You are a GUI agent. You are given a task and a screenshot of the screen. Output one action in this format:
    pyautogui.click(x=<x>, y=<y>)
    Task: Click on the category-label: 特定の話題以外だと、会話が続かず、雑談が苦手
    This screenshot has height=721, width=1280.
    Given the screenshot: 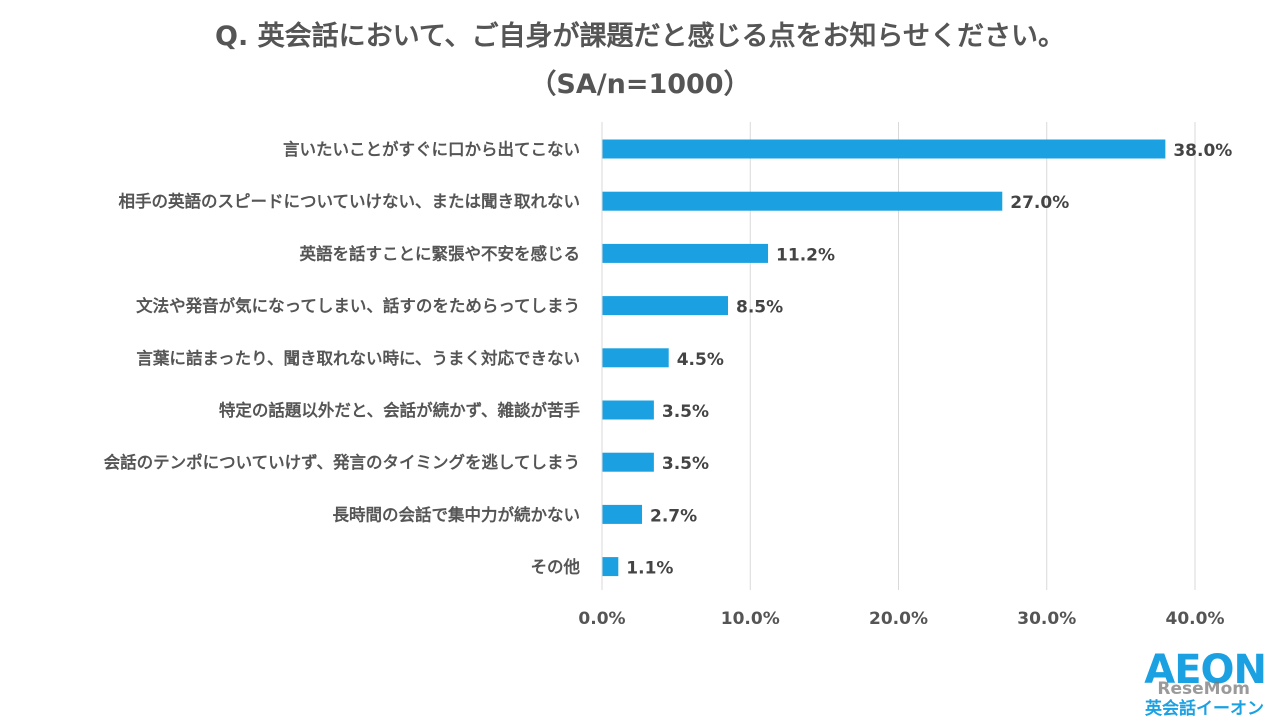 What is the action you would take?
    pyautogui.click(x=400, y=410)
    